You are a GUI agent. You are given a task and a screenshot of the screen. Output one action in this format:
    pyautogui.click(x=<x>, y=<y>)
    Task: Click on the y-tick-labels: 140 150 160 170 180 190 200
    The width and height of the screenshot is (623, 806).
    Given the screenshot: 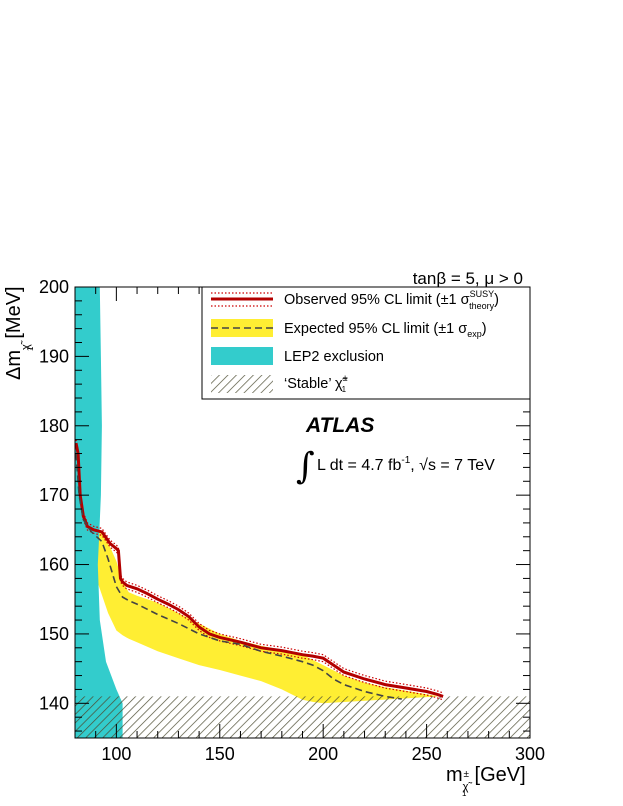 What is the action you would take?
    pyautogui.click(x=54, y=495)
    